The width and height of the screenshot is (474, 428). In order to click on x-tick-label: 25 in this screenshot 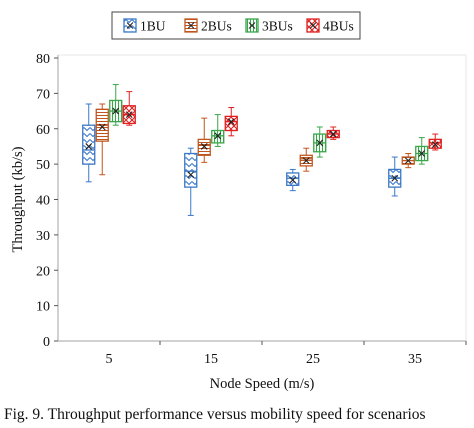, I will do `click(313, 359)`.